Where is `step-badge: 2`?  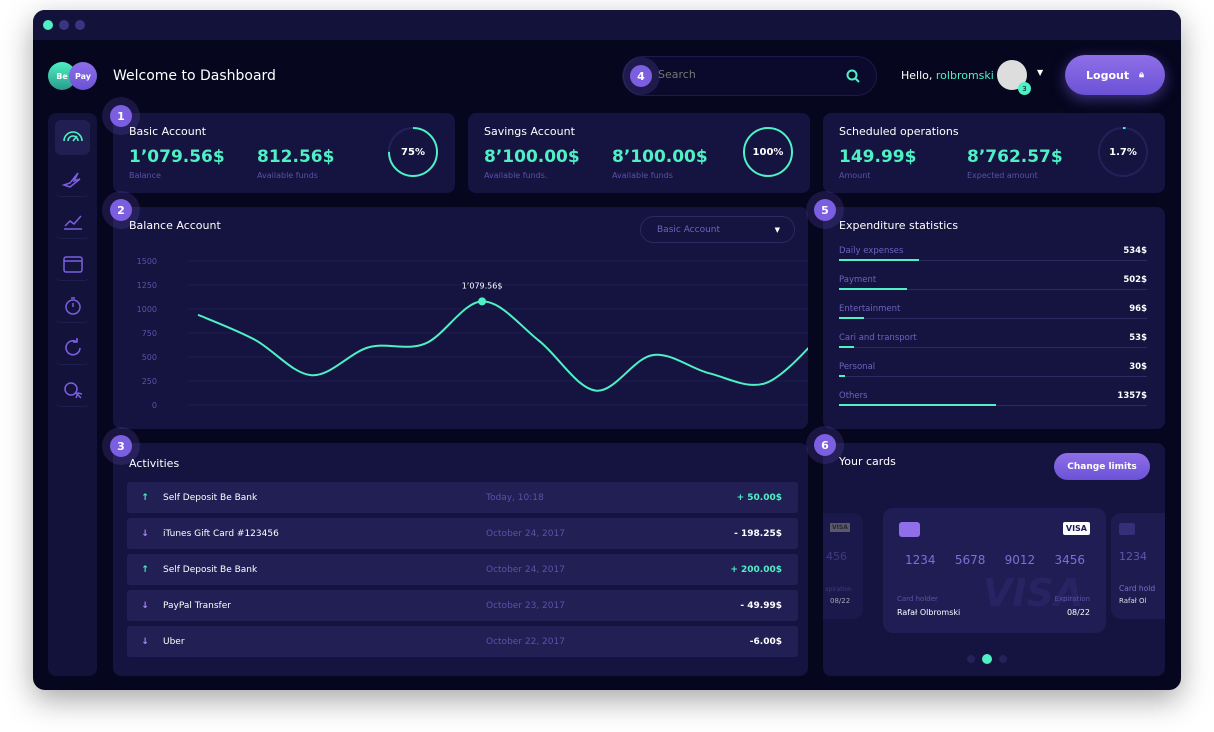
step-badge: 2 is located at coordinates (121, 210).